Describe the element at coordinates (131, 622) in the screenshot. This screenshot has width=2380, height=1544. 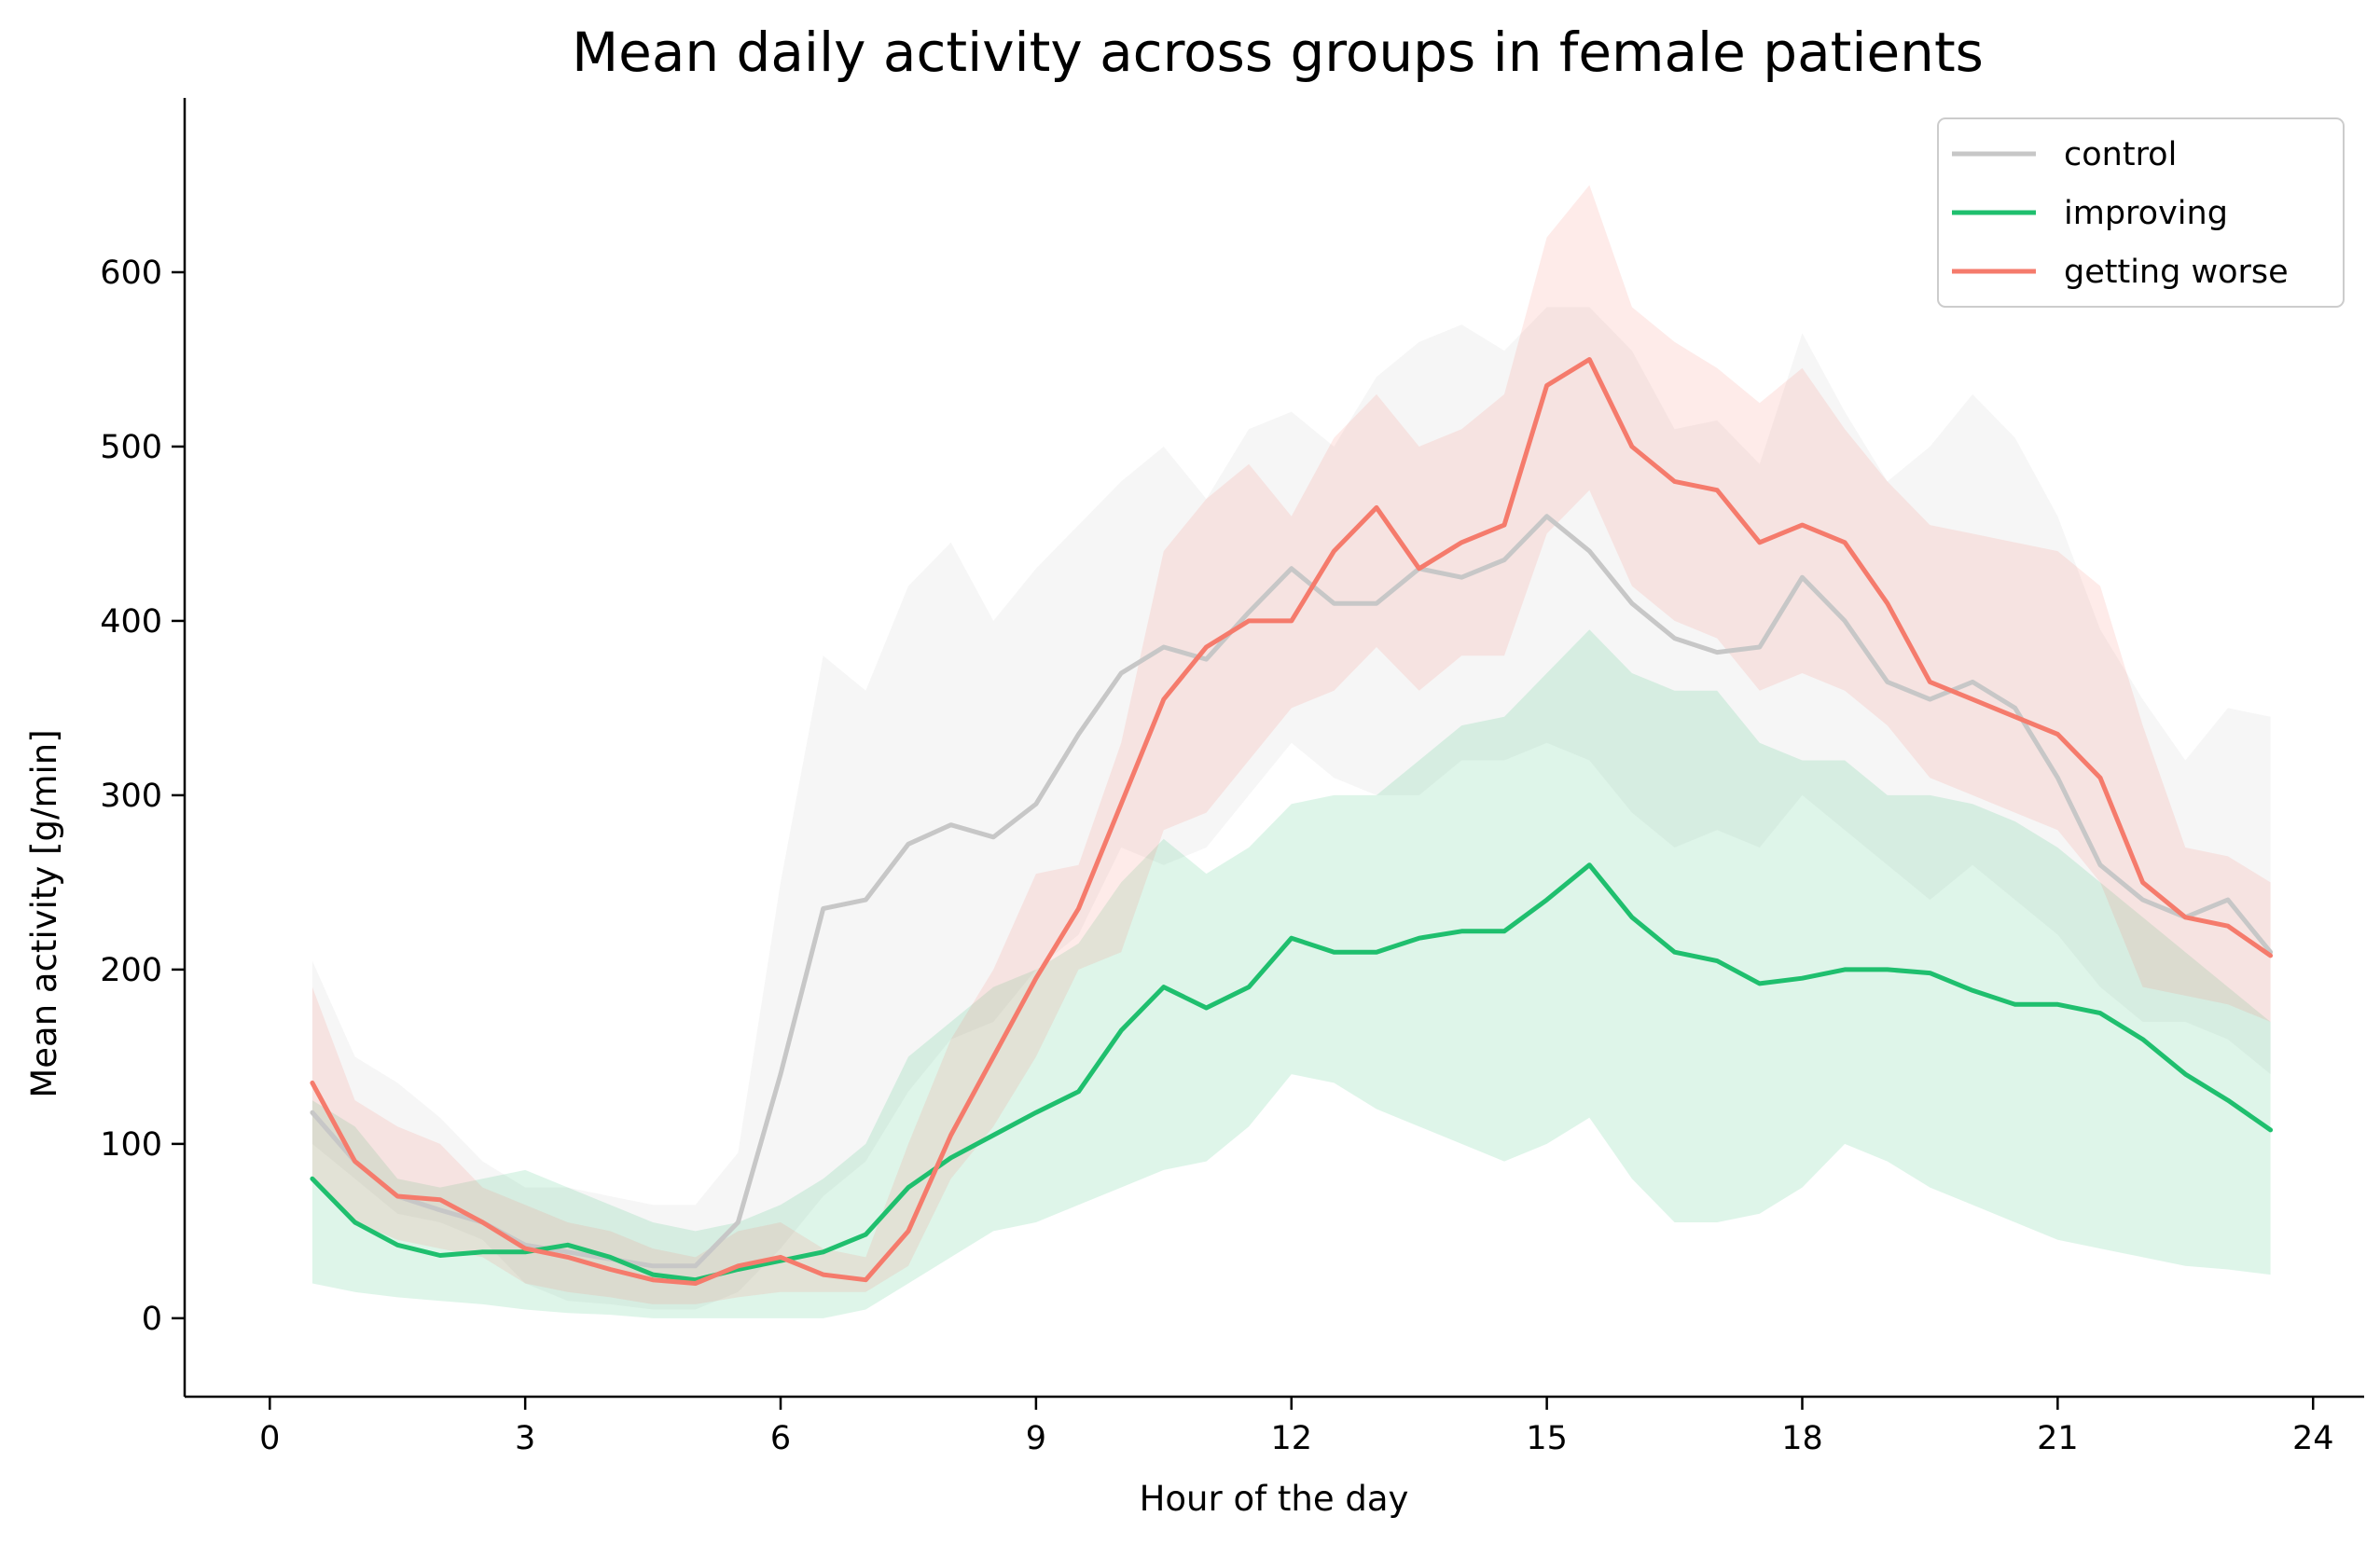
I see `y-tick-label: 400` at that location.